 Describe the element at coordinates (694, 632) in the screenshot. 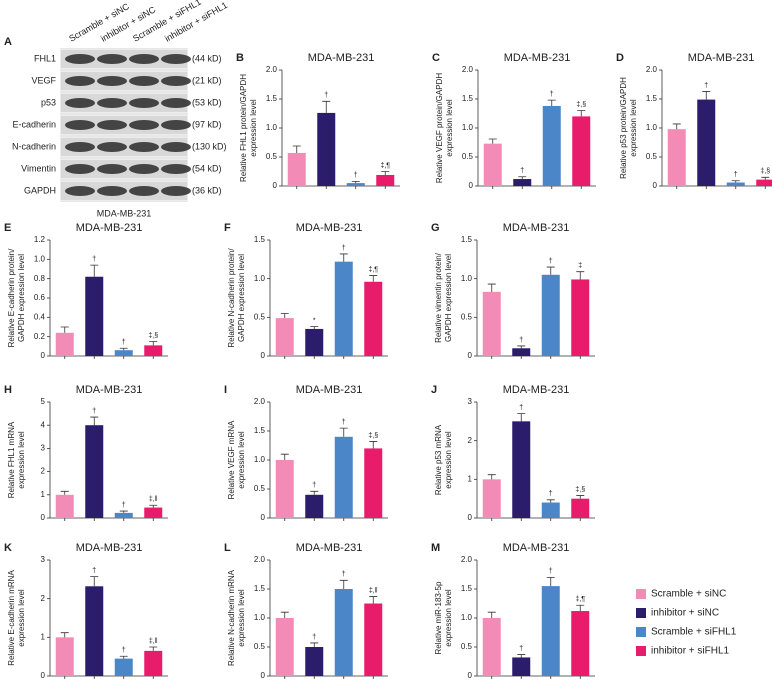

I see `legend-label: Scramble + siFHL1` at that location.